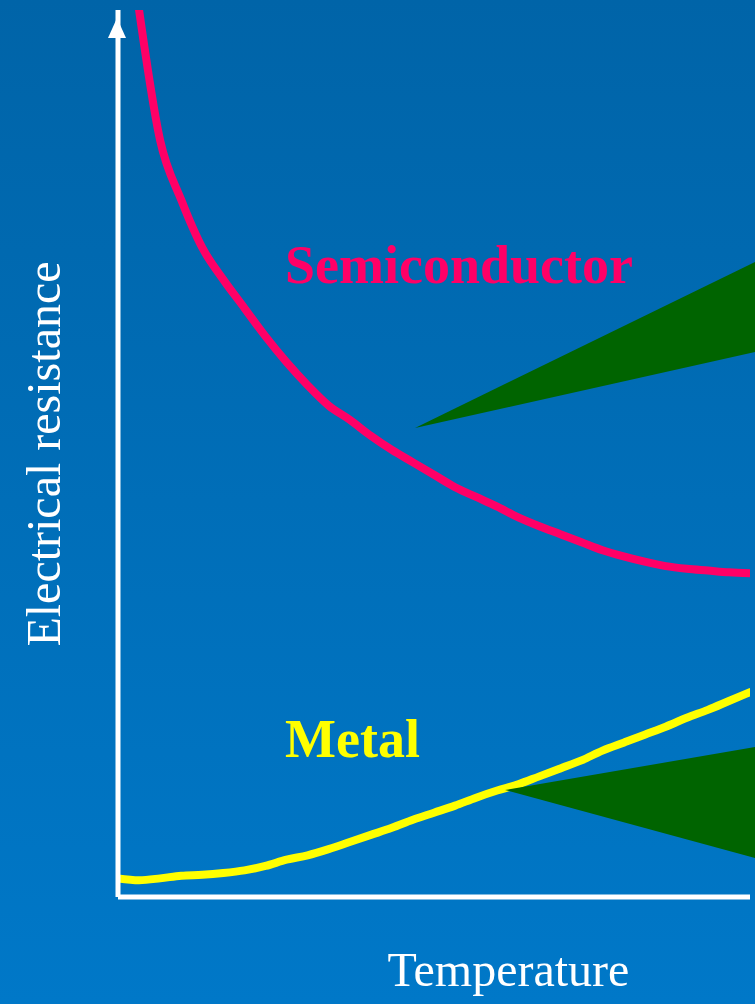 The image size is (755, 1004). I want to click on series-label: Semiconductor, so click(459, 265).